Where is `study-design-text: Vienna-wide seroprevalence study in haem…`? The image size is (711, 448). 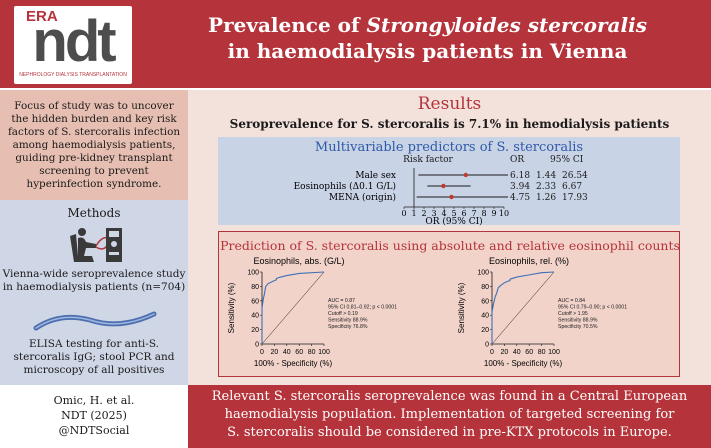 study-design-text: Vienna-wide seroprevalence study in haem… is located at coordinates (94, 280).